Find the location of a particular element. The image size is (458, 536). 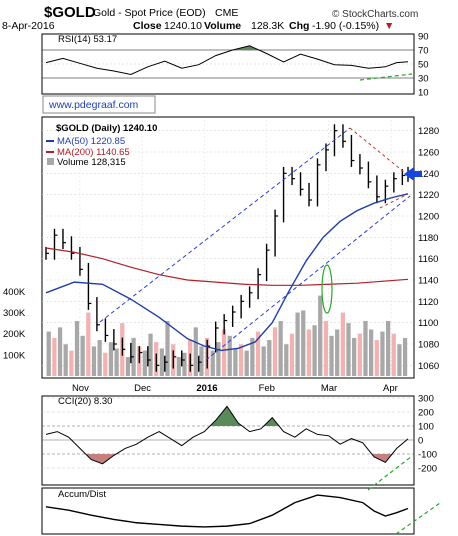

rsi-tick-label: 90 is located at coordinates (423, 37).